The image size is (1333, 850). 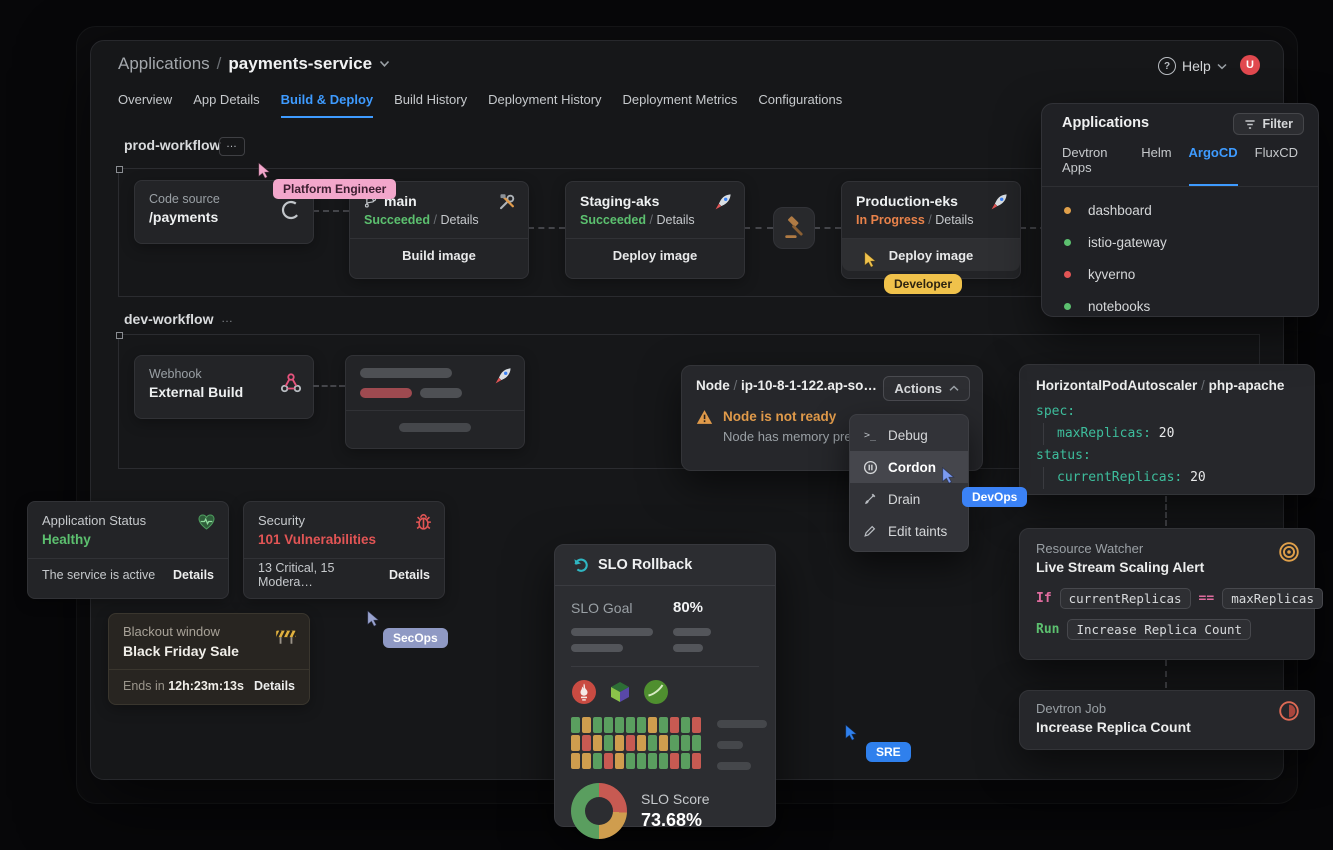 What do you see at coordinates (1156, 152) in the screenshot?
I see `apps-tab-helm: Helm` at bounding box center [1156, 152].